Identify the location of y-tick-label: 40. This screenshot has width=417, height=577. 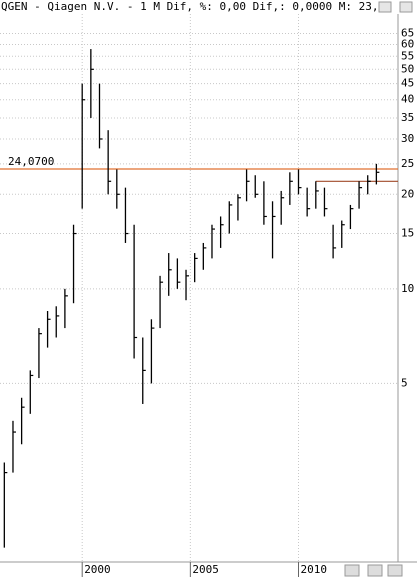
(407, 99).